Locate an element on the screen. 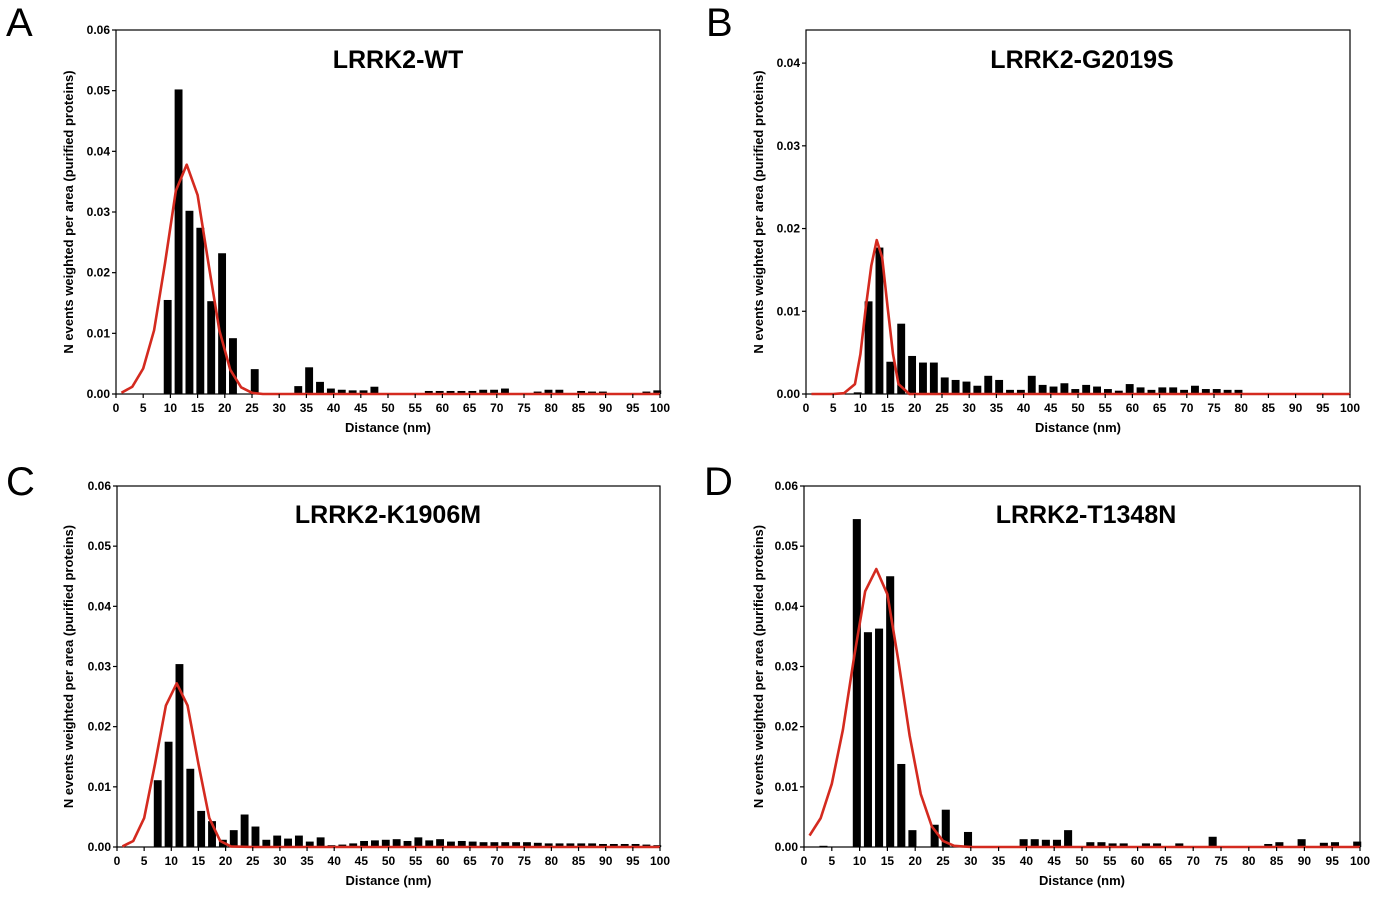 Image resolution: width=1380 pixels, height=898 pixels. chart-title: LRRK2-T1348N is located at coordinates (1086, 515).